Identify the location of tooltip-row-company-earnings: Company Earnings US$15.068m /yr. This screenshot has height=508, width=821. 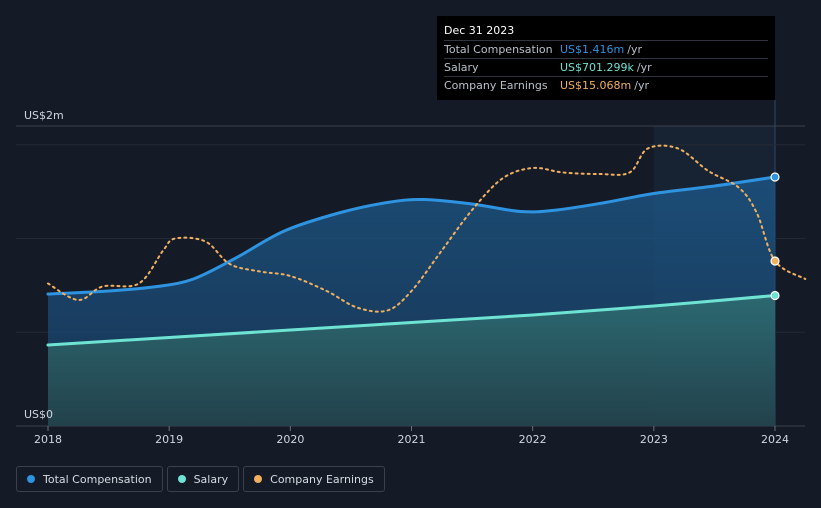
(606, 85).